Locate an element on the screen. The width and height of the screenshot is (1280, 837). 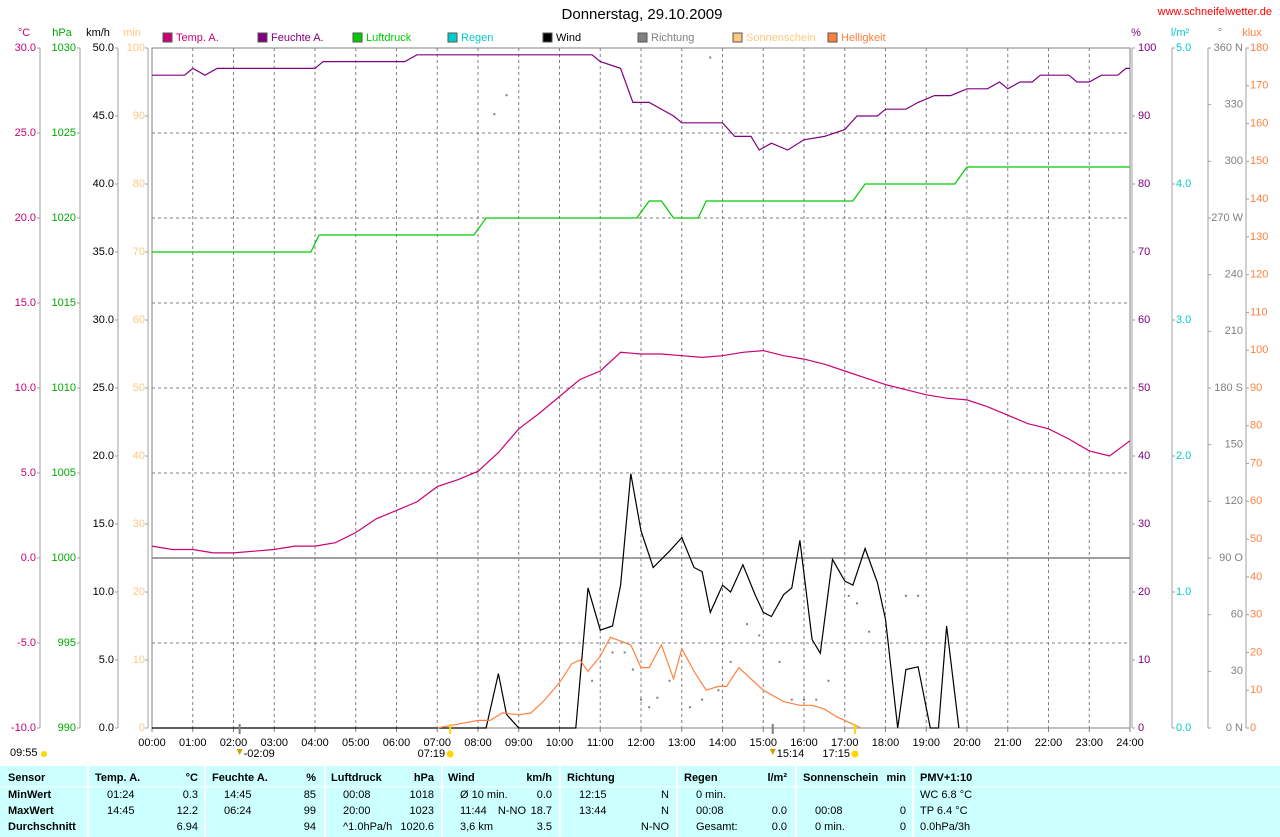
y-tick-label: 0.0 is located at coordinates (1183, 728).